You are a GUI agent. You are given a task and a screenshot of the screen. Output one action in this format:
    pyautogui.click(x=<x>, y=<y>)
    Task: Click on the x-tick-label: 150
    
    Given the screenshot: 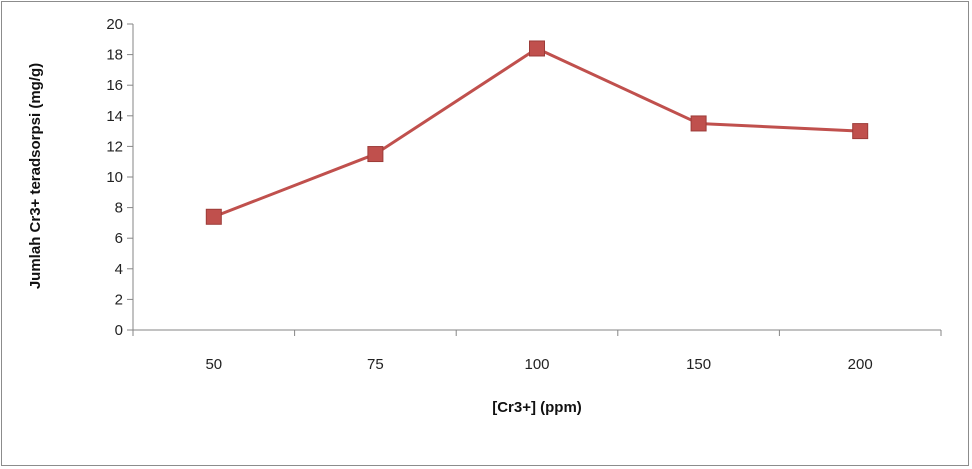 What is the action you would take?
    pyautogui.click(x=698, y=364)
    